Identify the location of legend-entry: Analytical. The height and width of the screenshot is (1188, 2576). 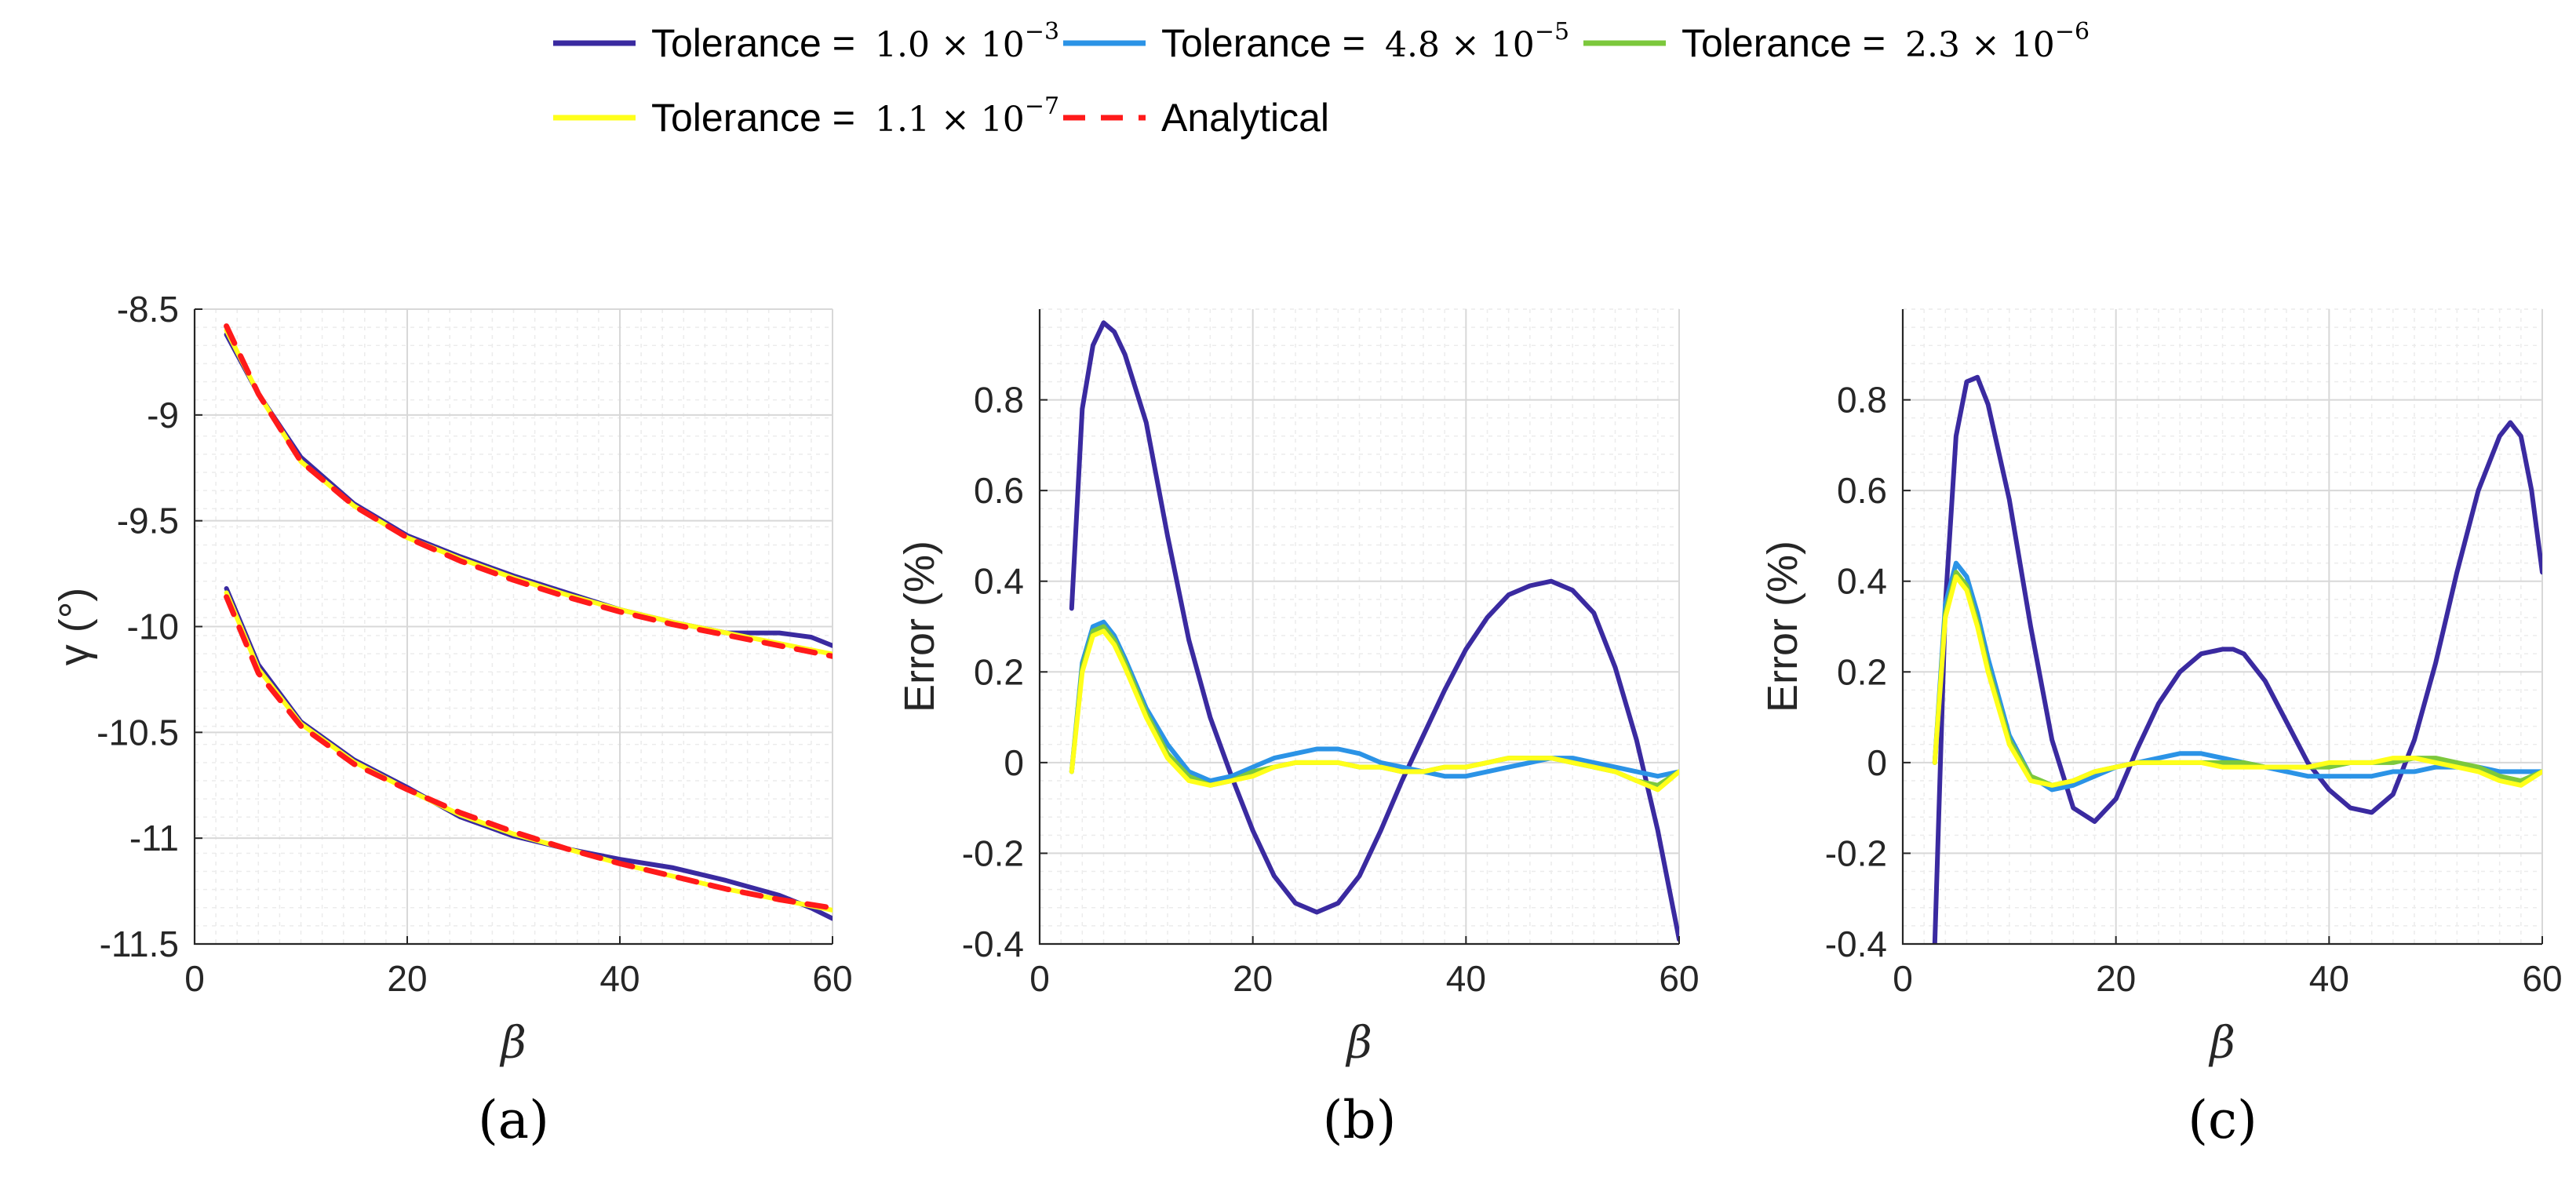
(1196, 118).